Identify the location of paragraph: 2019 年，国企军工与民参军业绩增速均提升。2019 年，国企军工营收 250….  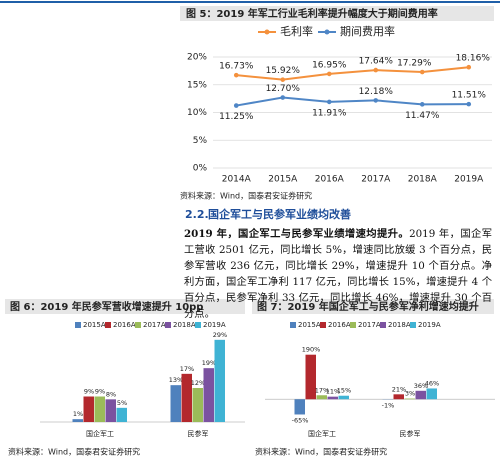
(338, 274).